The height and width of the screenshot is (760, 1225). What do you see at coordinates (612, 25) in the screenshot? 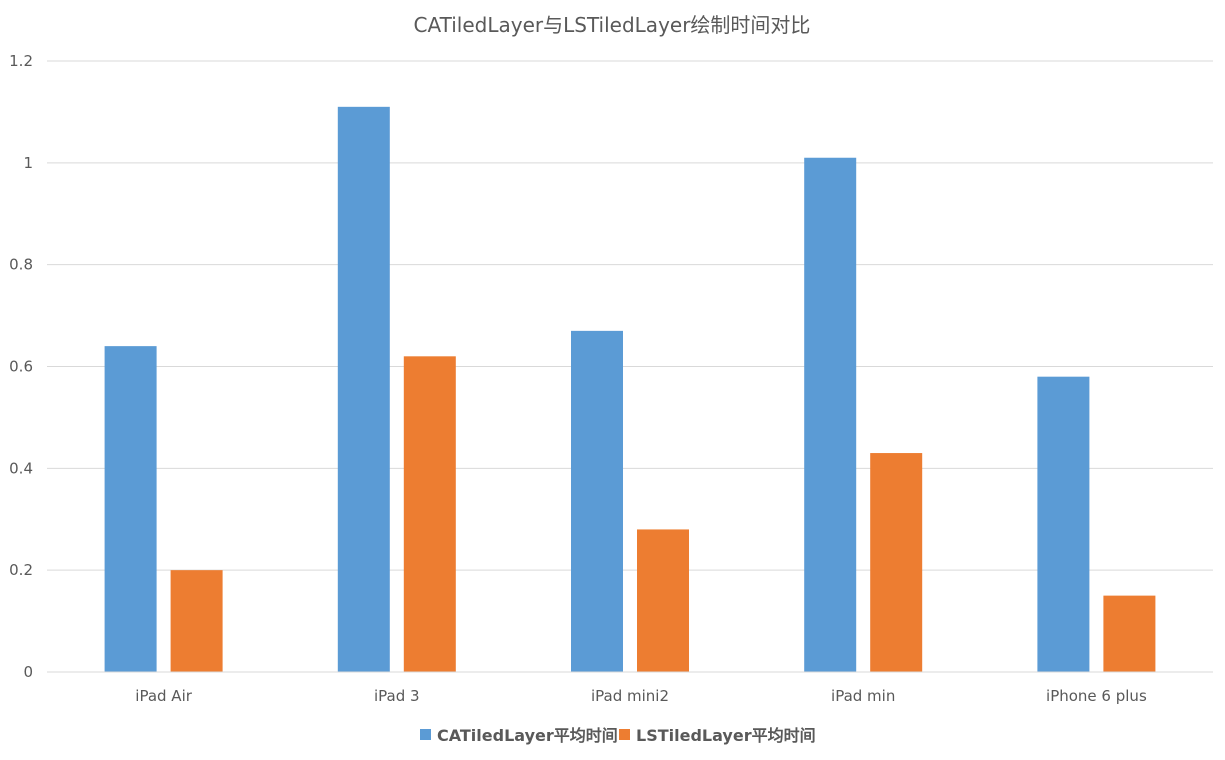
I see `chart-title: CATiledLayer与LSTiledLayer绘制时间对比` at bounding box center [612, 25].